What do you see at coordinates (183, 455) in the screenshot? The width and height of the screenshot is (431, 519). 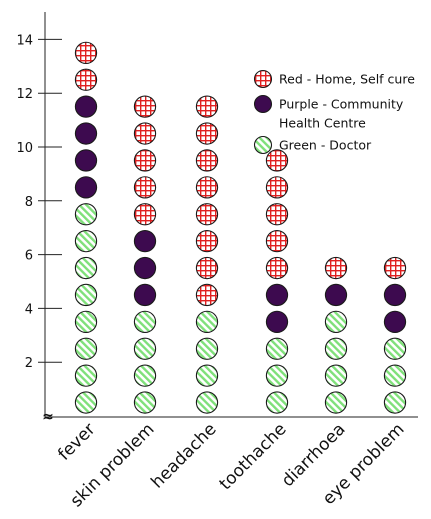 I see `category-label: headache` at bounding box center [183, 455].